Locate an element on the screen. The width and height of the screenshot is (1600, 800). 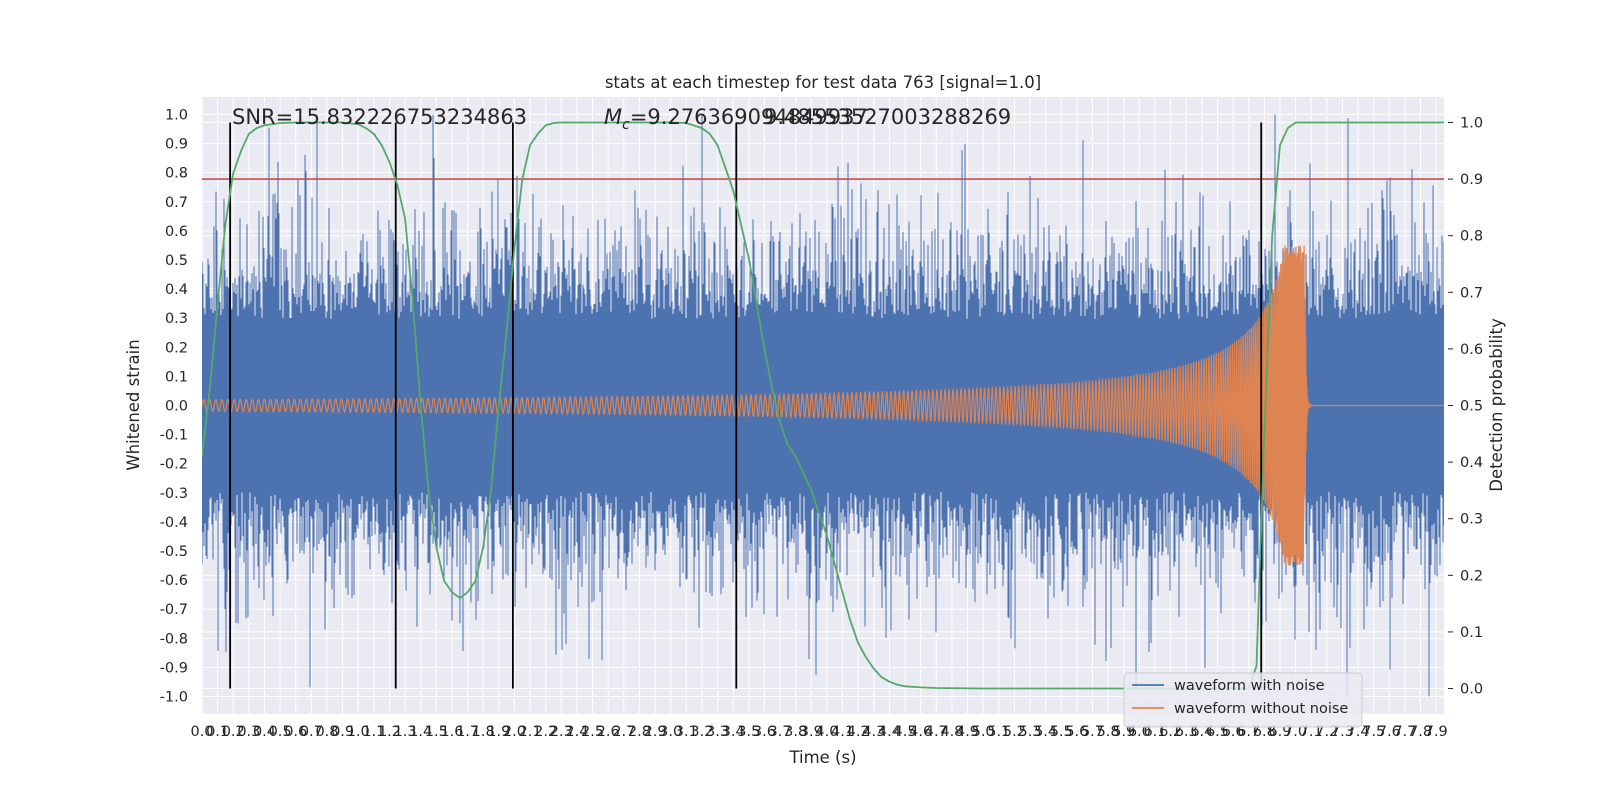
x-tick-label: 6.7 is located at coordinates (1248, 732).